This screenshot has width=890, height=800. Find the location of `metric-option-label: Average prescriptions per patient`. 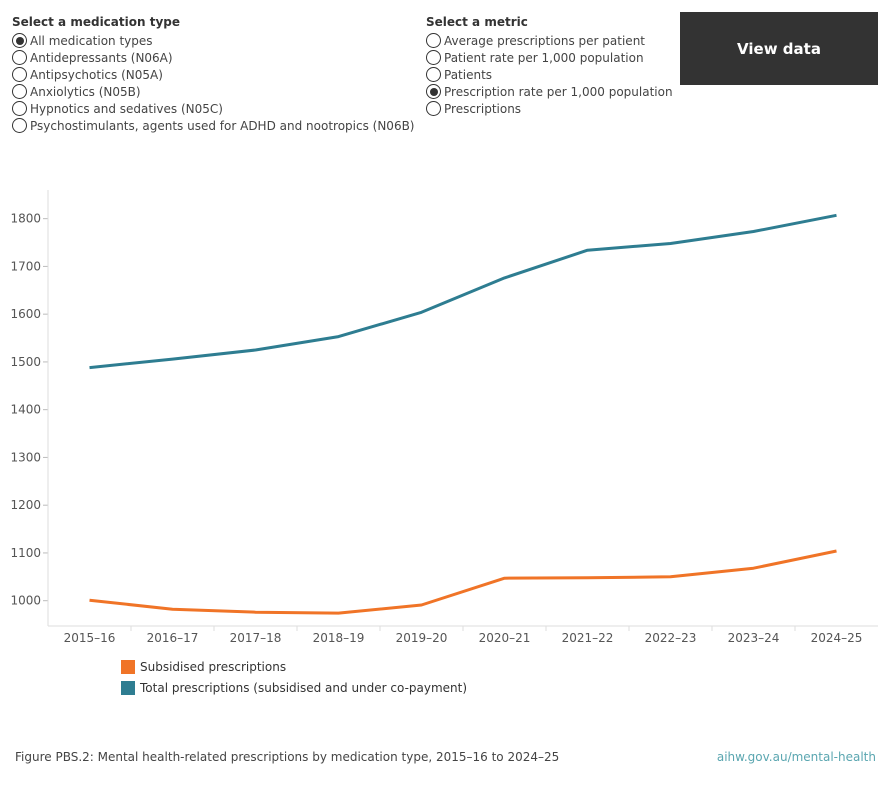

metric-option-label: Average prescriptions per patient is located at coordinates (544, 40).